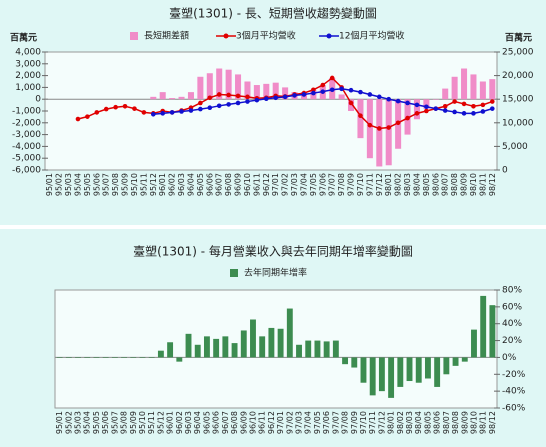 This screenshot has height=447, width=546. Describe the element at coordinates (407, 184) in the screenshot. I see `x-tick-label: 98/03` at that location.